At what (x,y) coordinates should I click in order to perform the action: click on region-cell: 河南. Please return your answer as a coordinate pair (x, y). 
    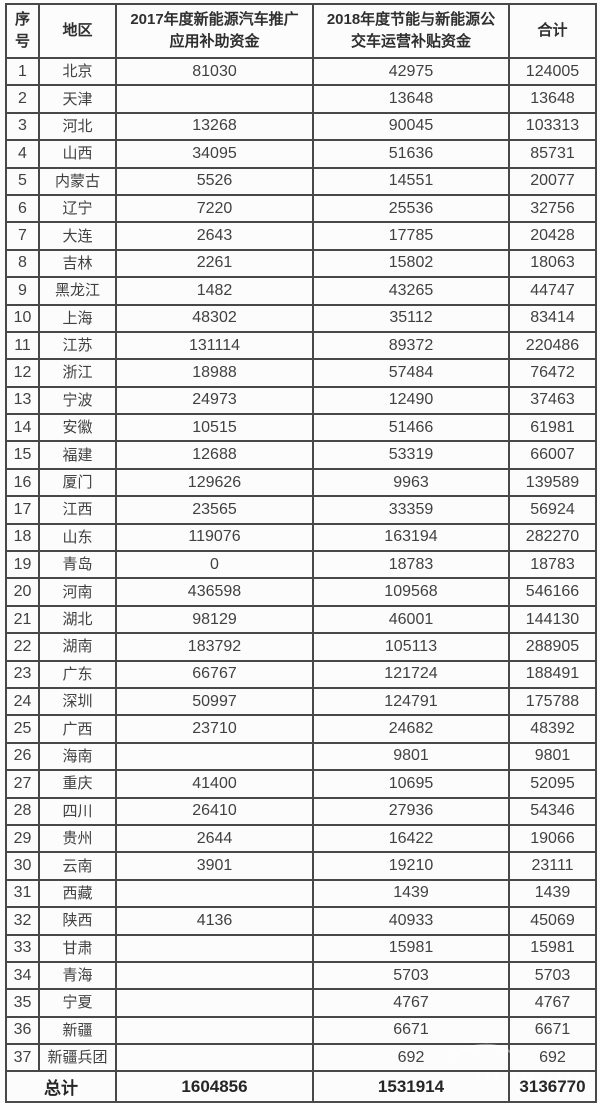
    Looking at the image, I should click on (77, 592).